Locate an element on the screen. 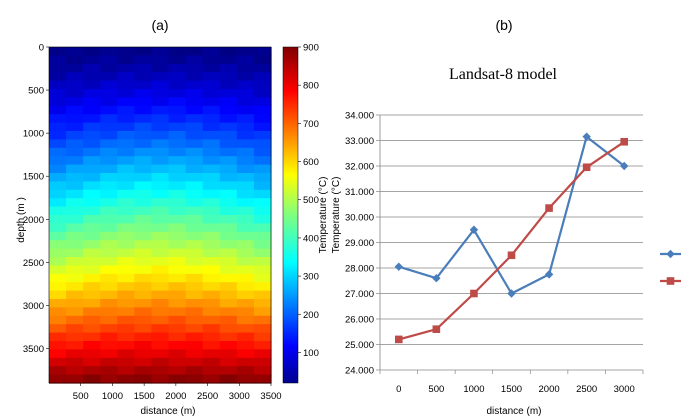  colorbar-label-1: Temperature (°C) is located at coordinates (323, 215).